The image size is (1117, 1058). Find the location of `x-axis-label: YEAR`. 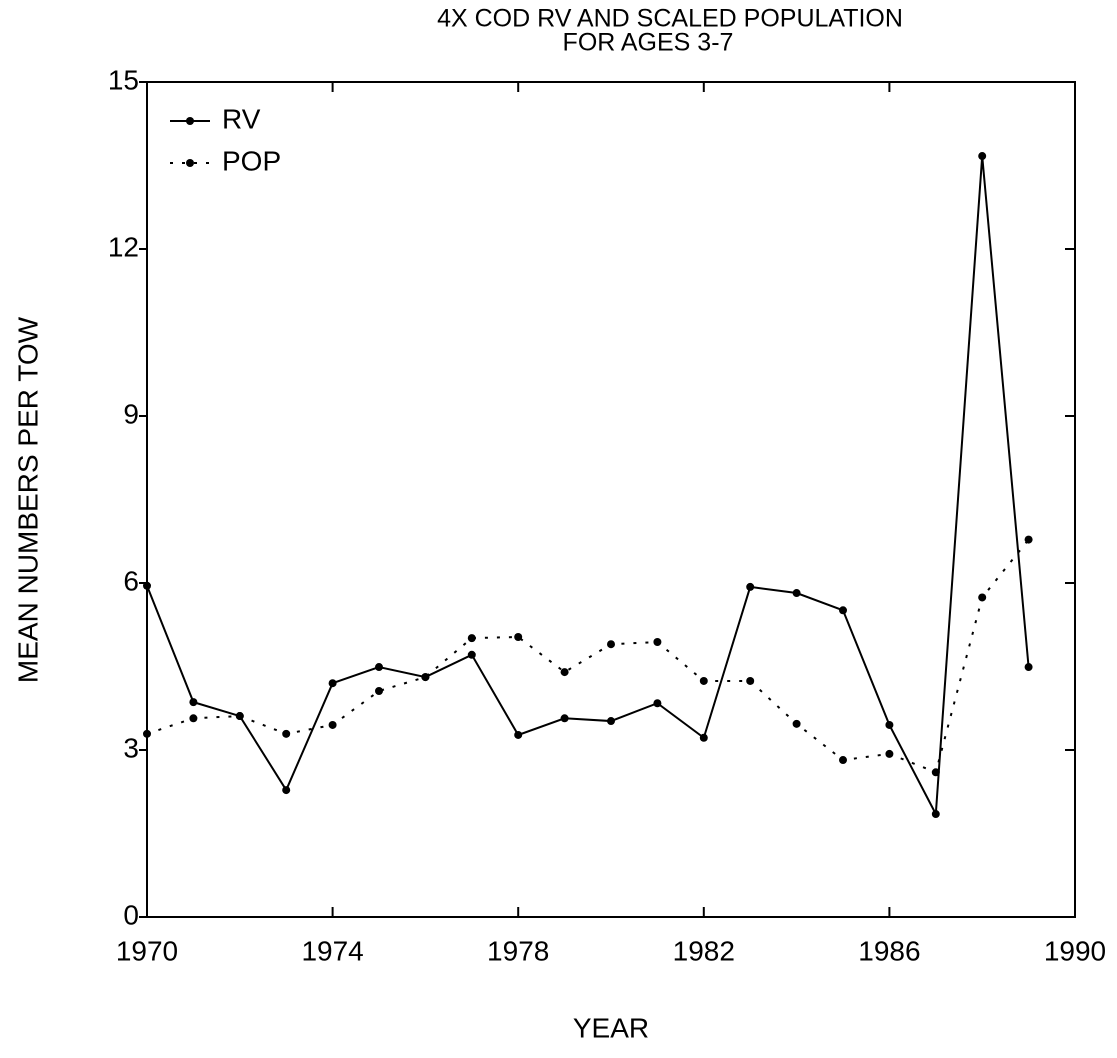

x-axis-label: YEAR is located at coordinates (611, 1027).